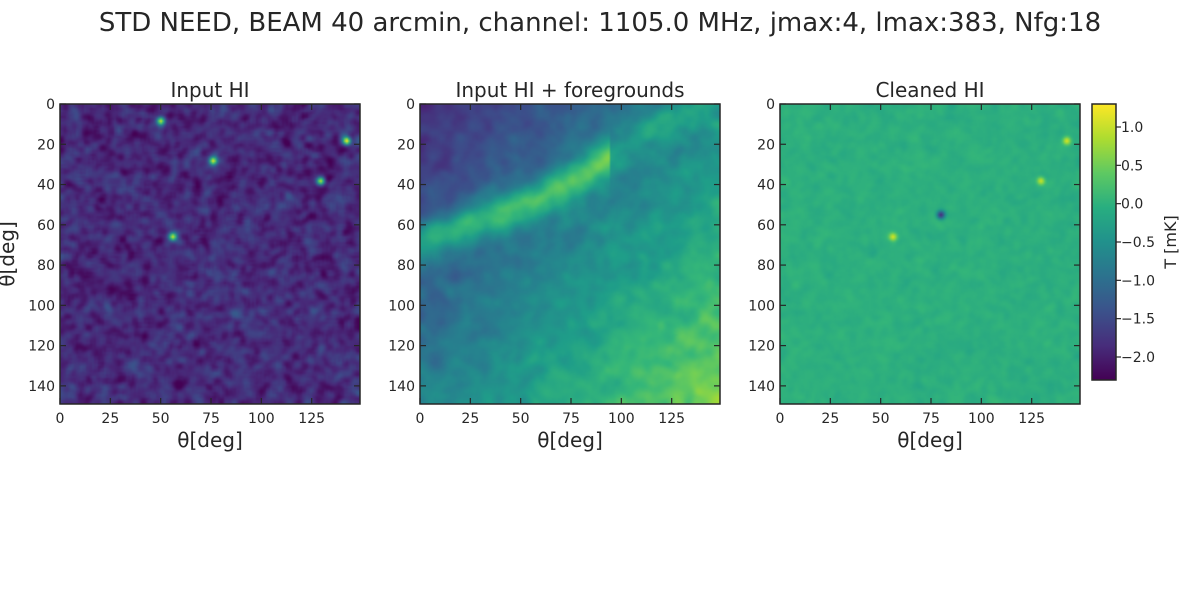 This screenshot has height=600, width=1200. Describe the element at coordinates (1170, 242) in the screenshot. I see `colorbar-label: T [mK]` at that location.